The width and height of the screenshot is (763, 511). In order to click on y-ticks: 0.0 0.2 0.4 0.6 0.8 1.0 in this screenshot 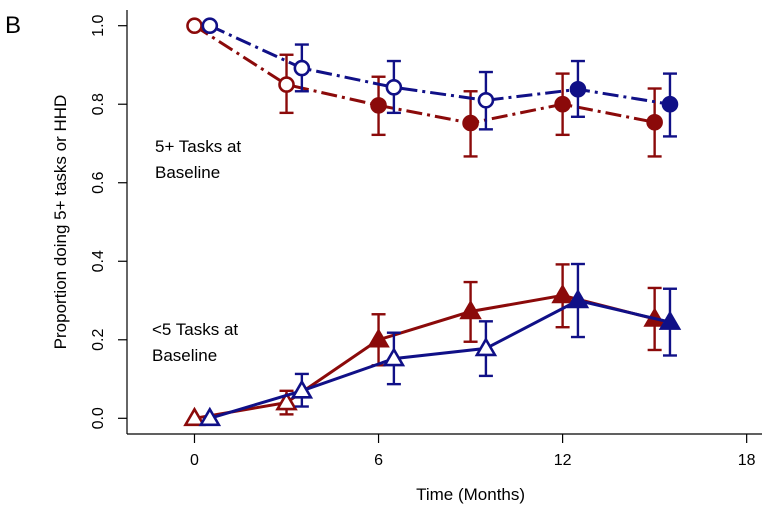, I will do `click(108, 221)`.